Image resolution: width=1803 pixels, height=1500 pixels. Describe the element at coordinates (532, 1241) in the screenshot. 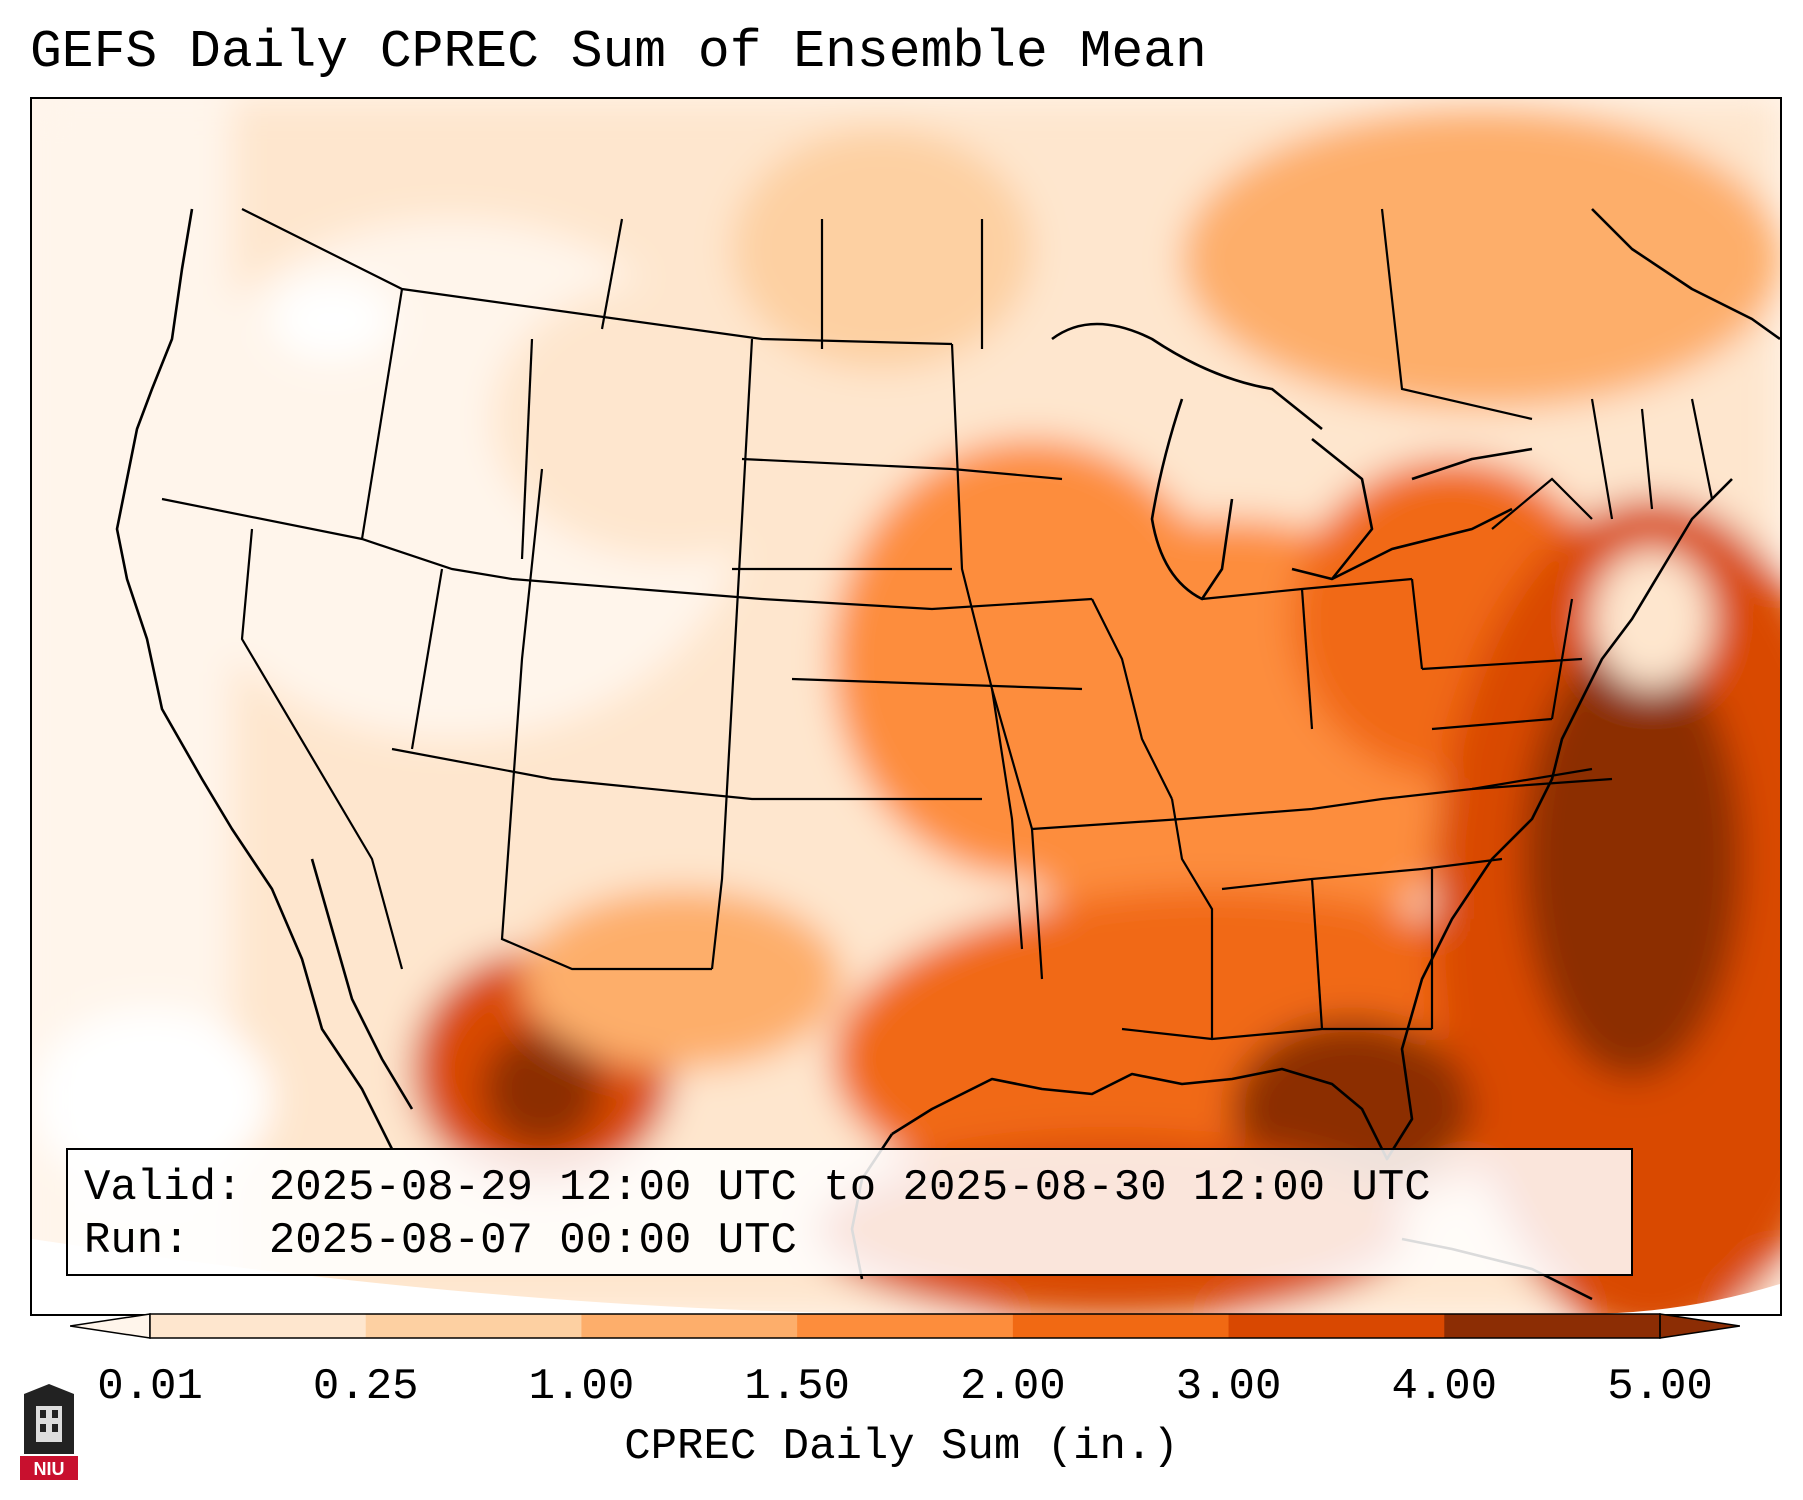

I see `run-value: 2025-08-07 00:00 UTC` at that location.